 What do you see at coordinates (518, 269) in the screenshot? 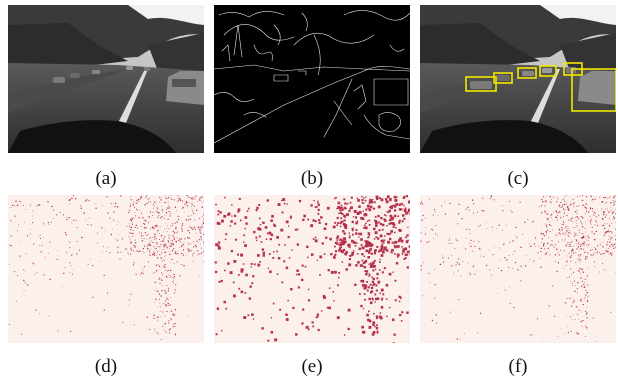
I see `panel-heatmap-filtered` at bounding box center [518, 269].